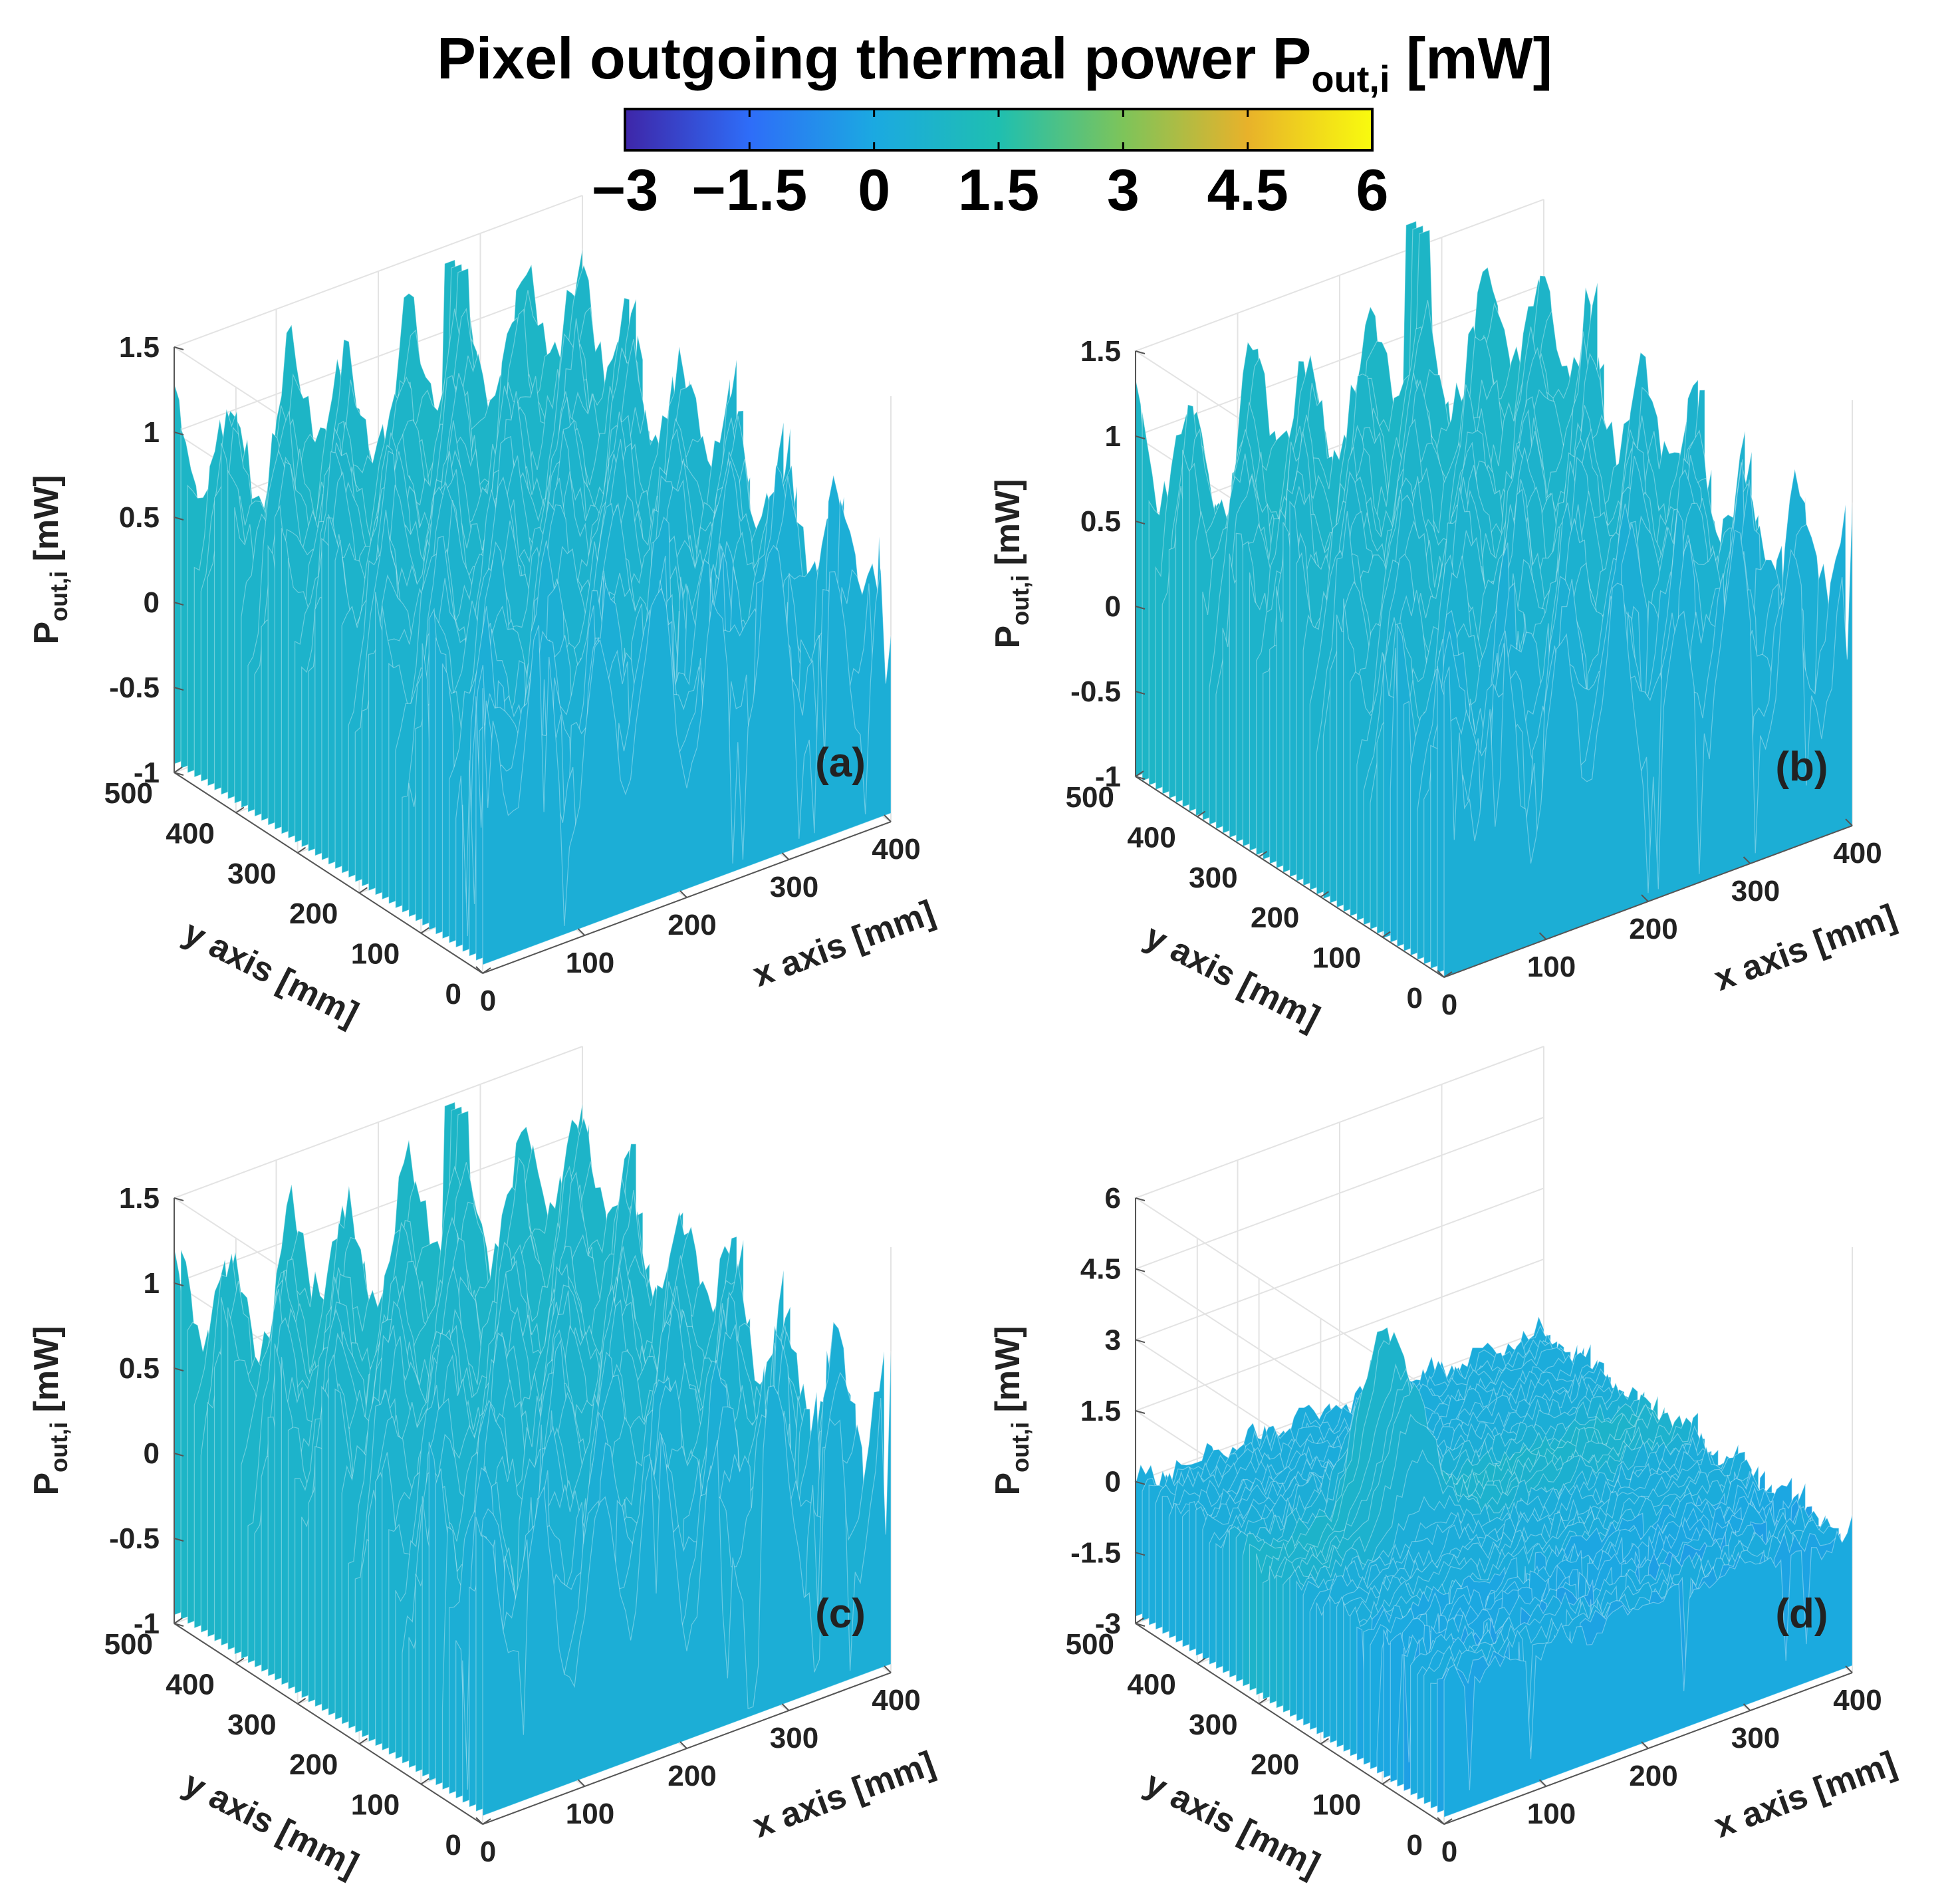 The width and height of the screenshot is (1952, 1904). What do you see at coordinates (251, 1725) in the screenshot?
I see `y-tick-label: 300` at bounding box center [251, 1725].